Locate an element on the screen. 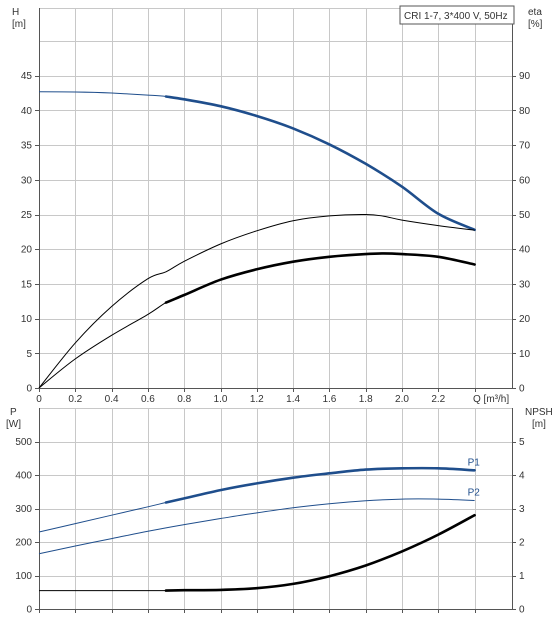 This screenshot has width=557, height=624. right-tick-label: 30 is located at coordinates (525, 284).